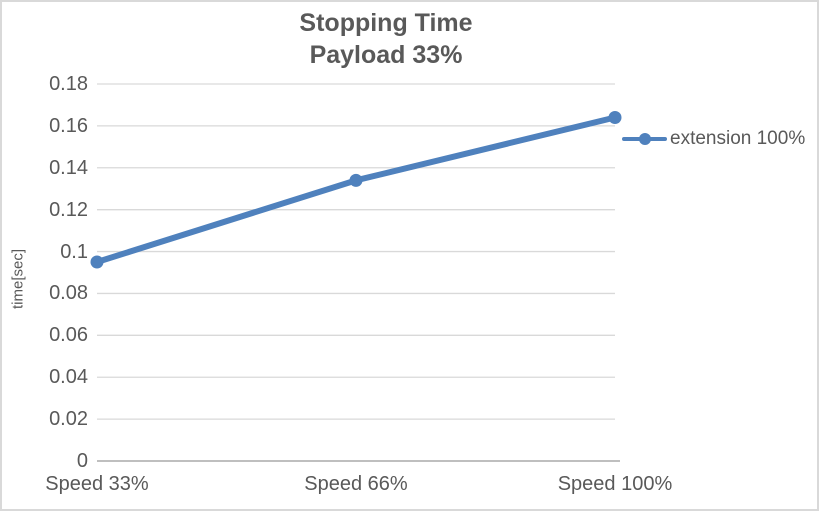  I want to click on y-axis-title: time[sec], so click(18, 279).